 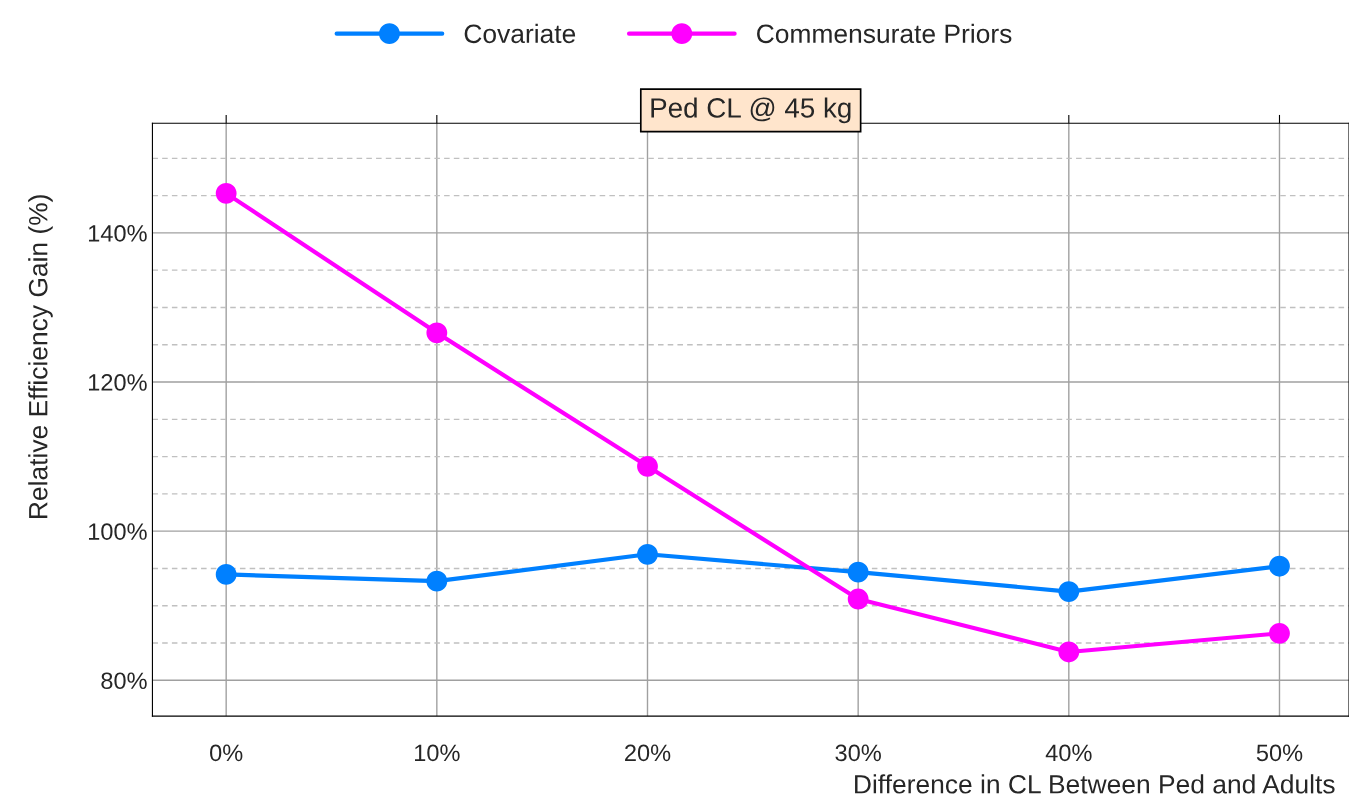 I want to click on x-tick-label: 50%, so click(x=1279, y=753).